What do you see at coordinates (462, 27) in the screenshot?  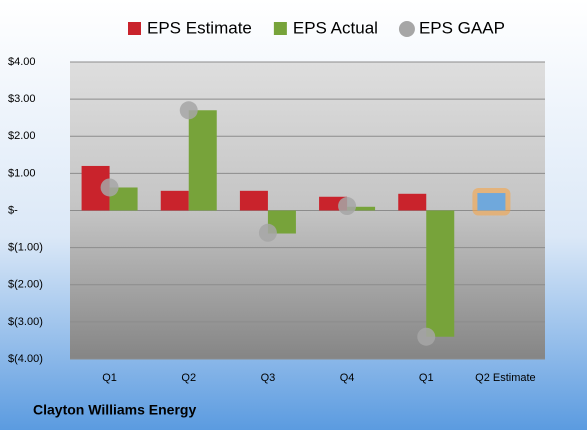 I see `legend-label: EPS GAAP` at bounding box center [462, 27].